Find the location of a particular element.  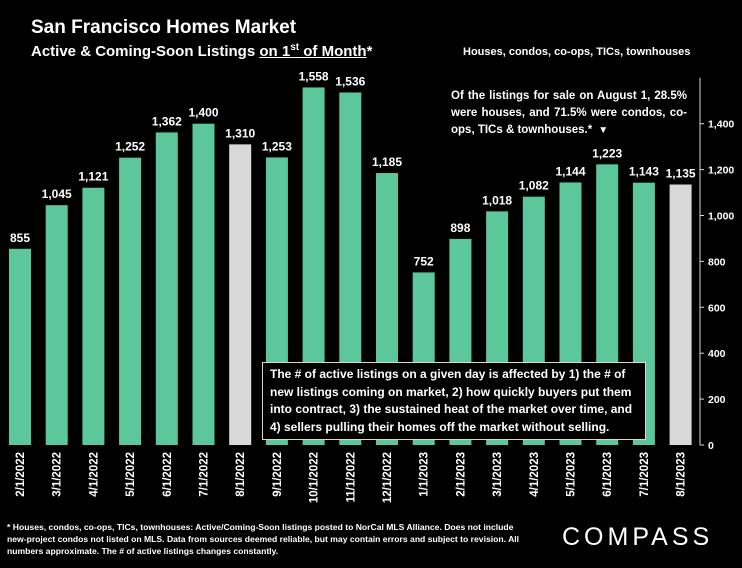

compass-logo: COMPASS is located at coordinates (638, 537).